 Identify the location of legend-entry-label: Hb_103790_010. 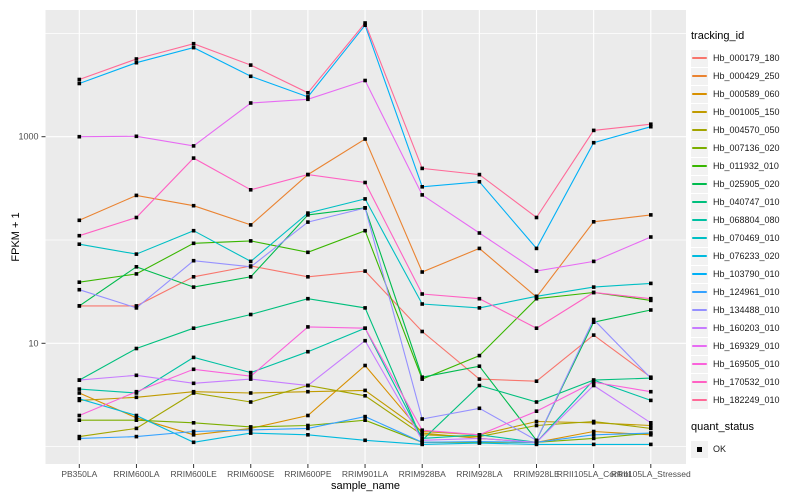
(746, 274).